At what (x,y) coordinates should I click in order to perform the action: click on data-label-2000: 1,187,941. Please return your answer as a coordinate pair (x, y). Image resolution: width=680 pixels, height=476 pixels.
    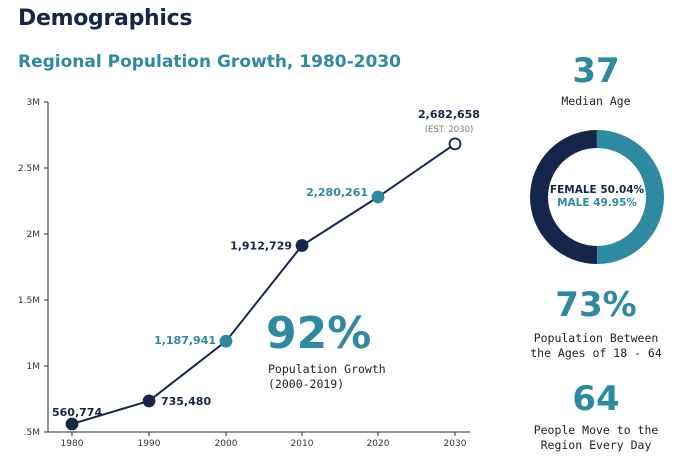
    Looking at the image, I should click on (185, 340).